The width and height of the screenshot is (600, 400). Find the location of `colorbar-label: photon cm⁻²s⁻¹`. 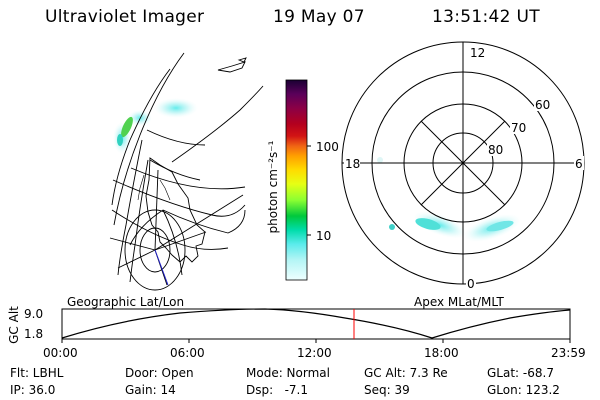

colorbar-label: photon cm⁻²s⁻¹ is located at coordinates (273, 187).